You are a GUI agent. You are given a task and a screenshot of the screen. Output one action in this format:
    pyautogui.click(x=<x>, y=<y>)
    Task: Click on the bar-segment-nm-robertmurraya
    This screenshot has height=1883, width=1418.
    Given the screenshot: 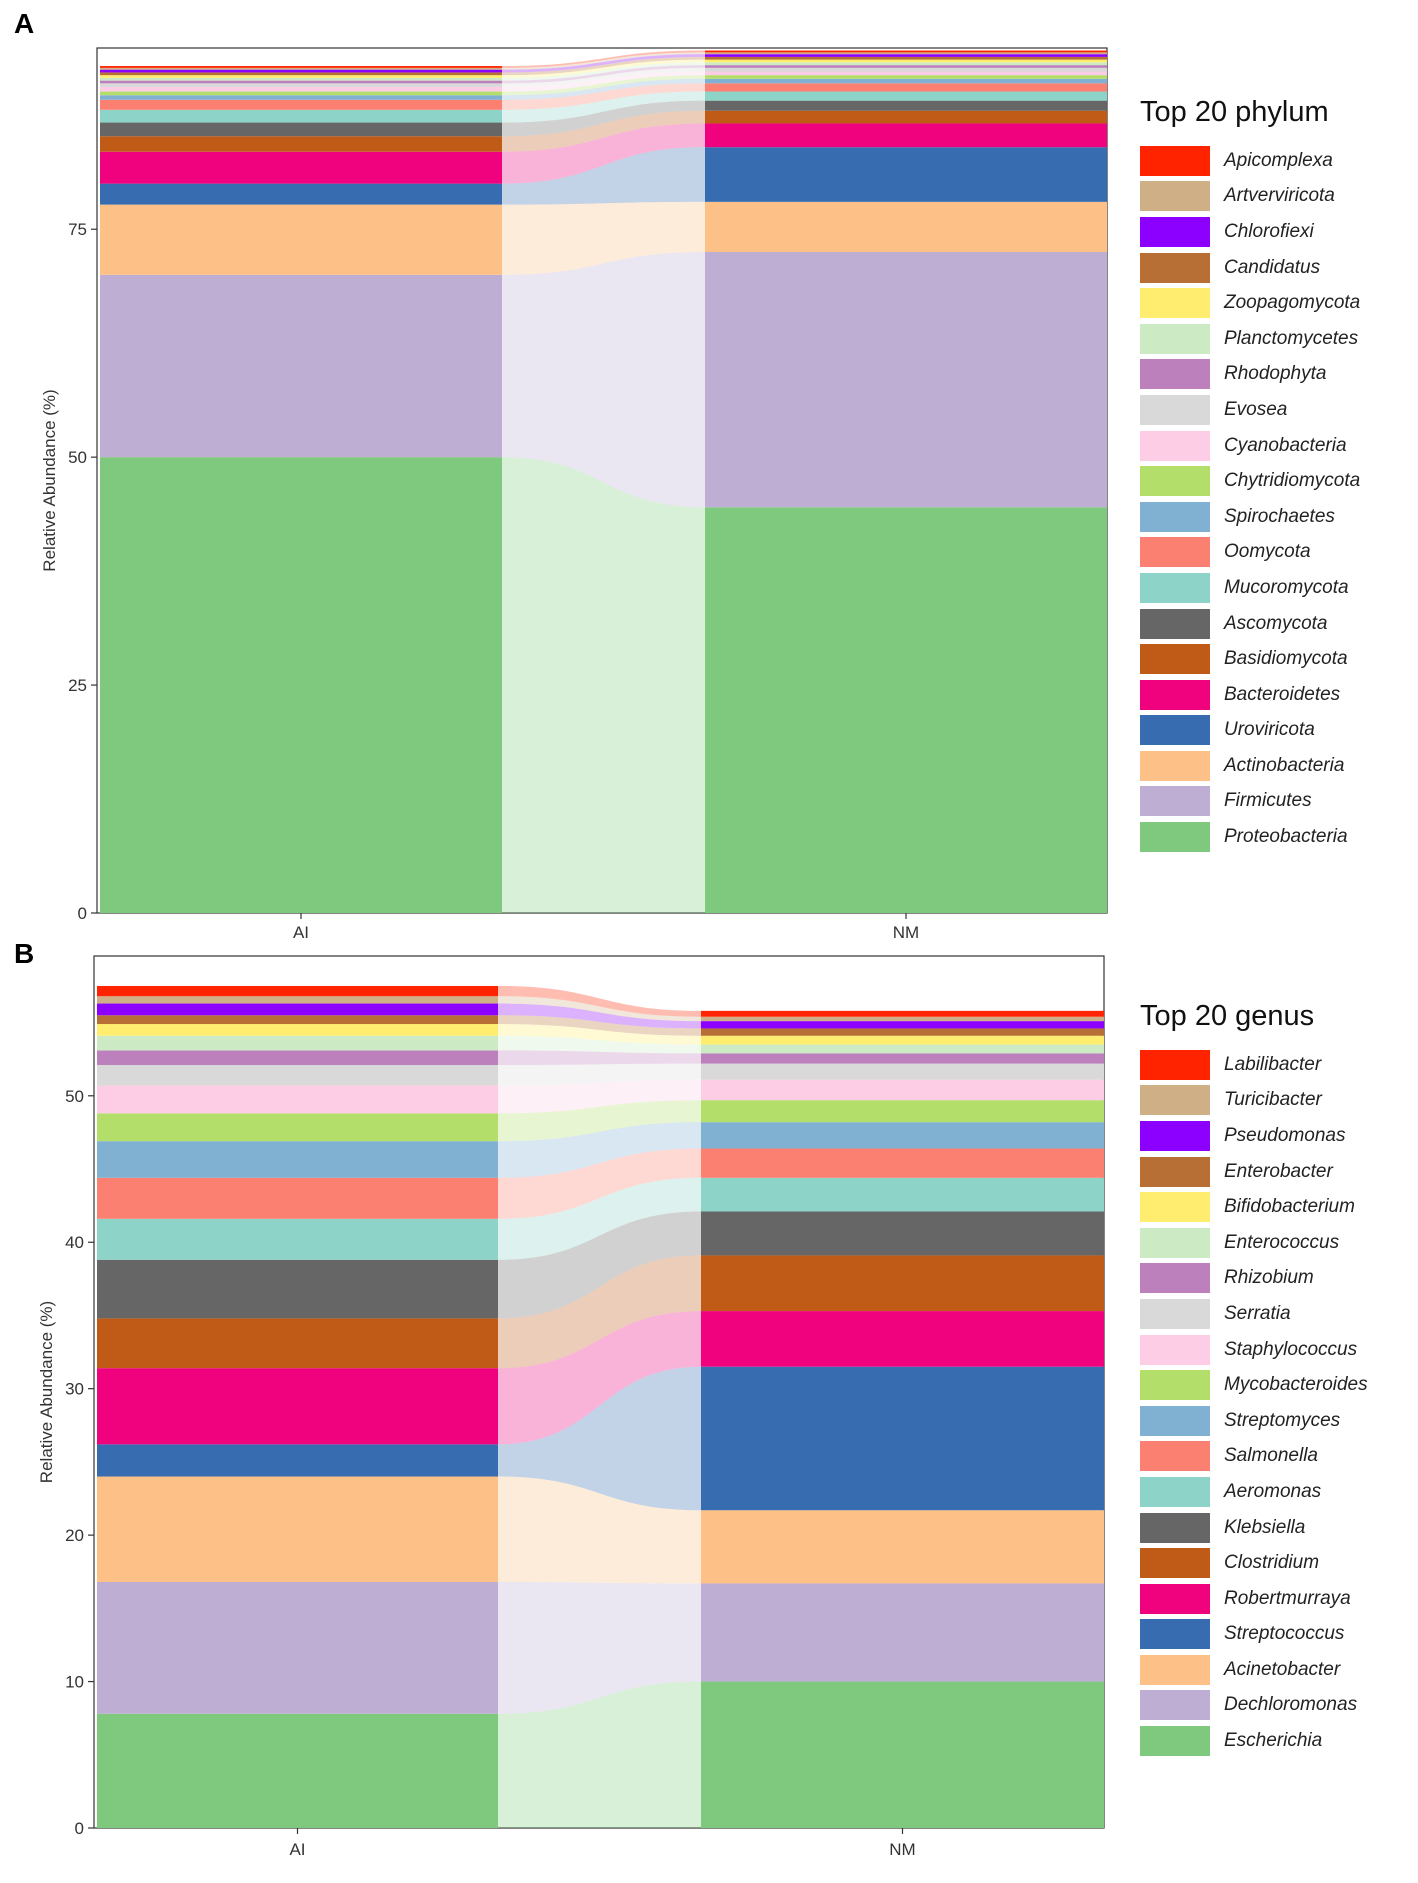 What is the action you would take?
    pyautogui.click(x=902, y=1339)
    